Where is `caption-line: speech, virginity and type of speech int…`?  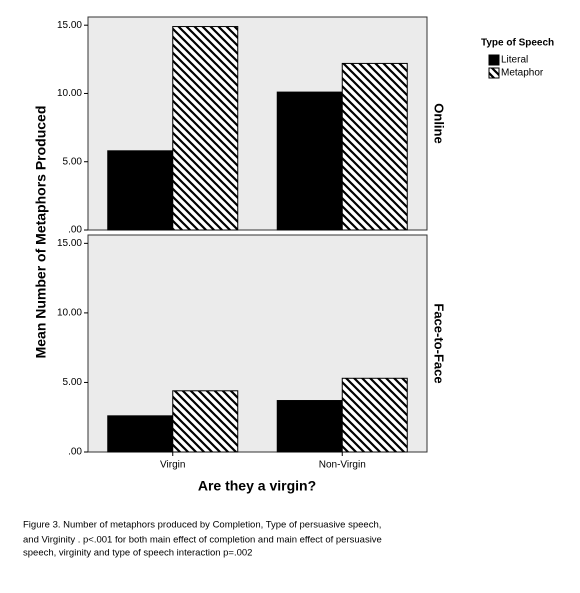 caption-line: speech, virginity and type of speech int… is located at coordinates (137, 553).